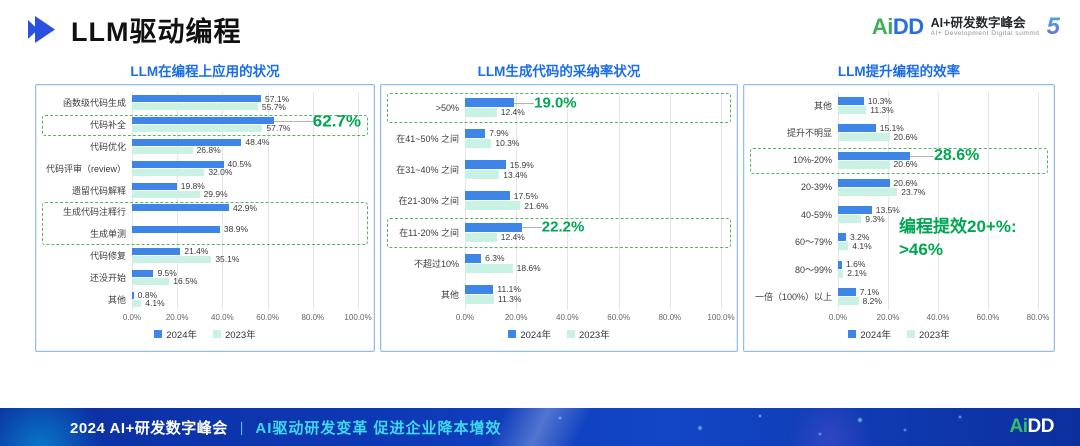  What do you see at coordinates (540, 427) in the screenshot?
I see `footer-content: 2024 AI+研发数字峰会 | AI驱动研发变革 促进企业降本增效 AiDD` at bounding box center [540, 427].